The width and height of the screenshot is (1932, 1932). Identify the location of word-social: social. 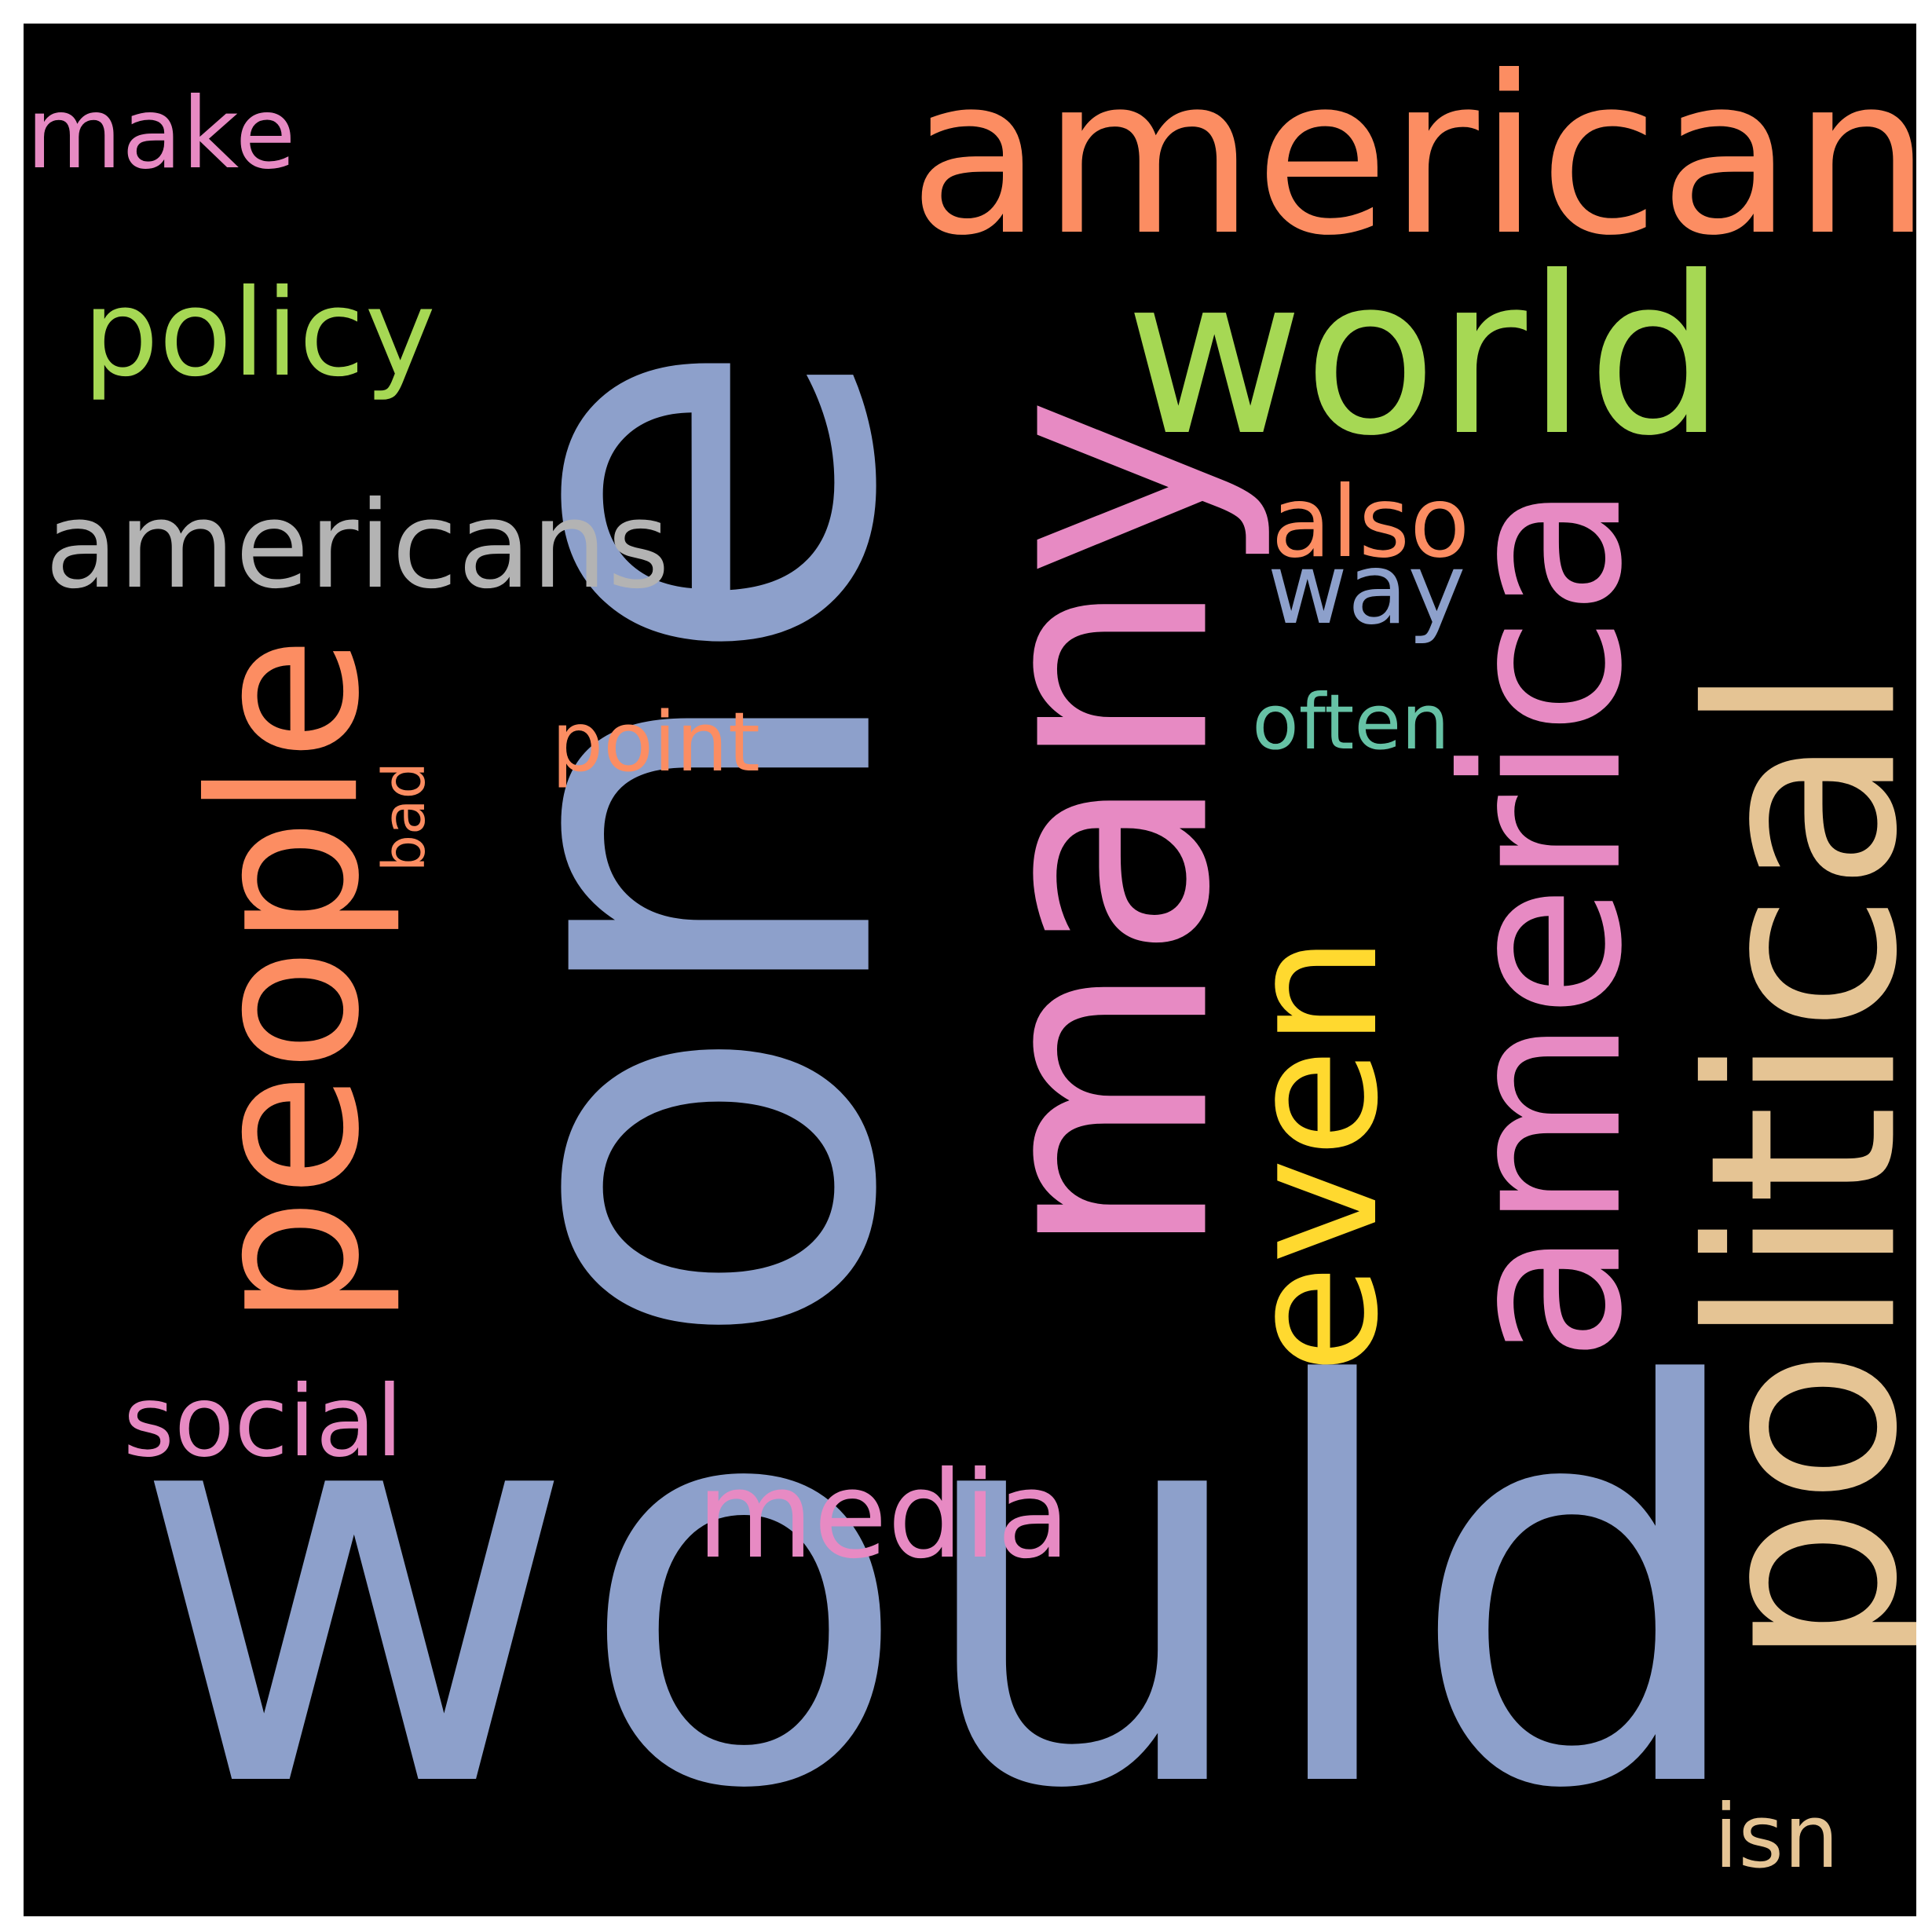
(264, 1421).